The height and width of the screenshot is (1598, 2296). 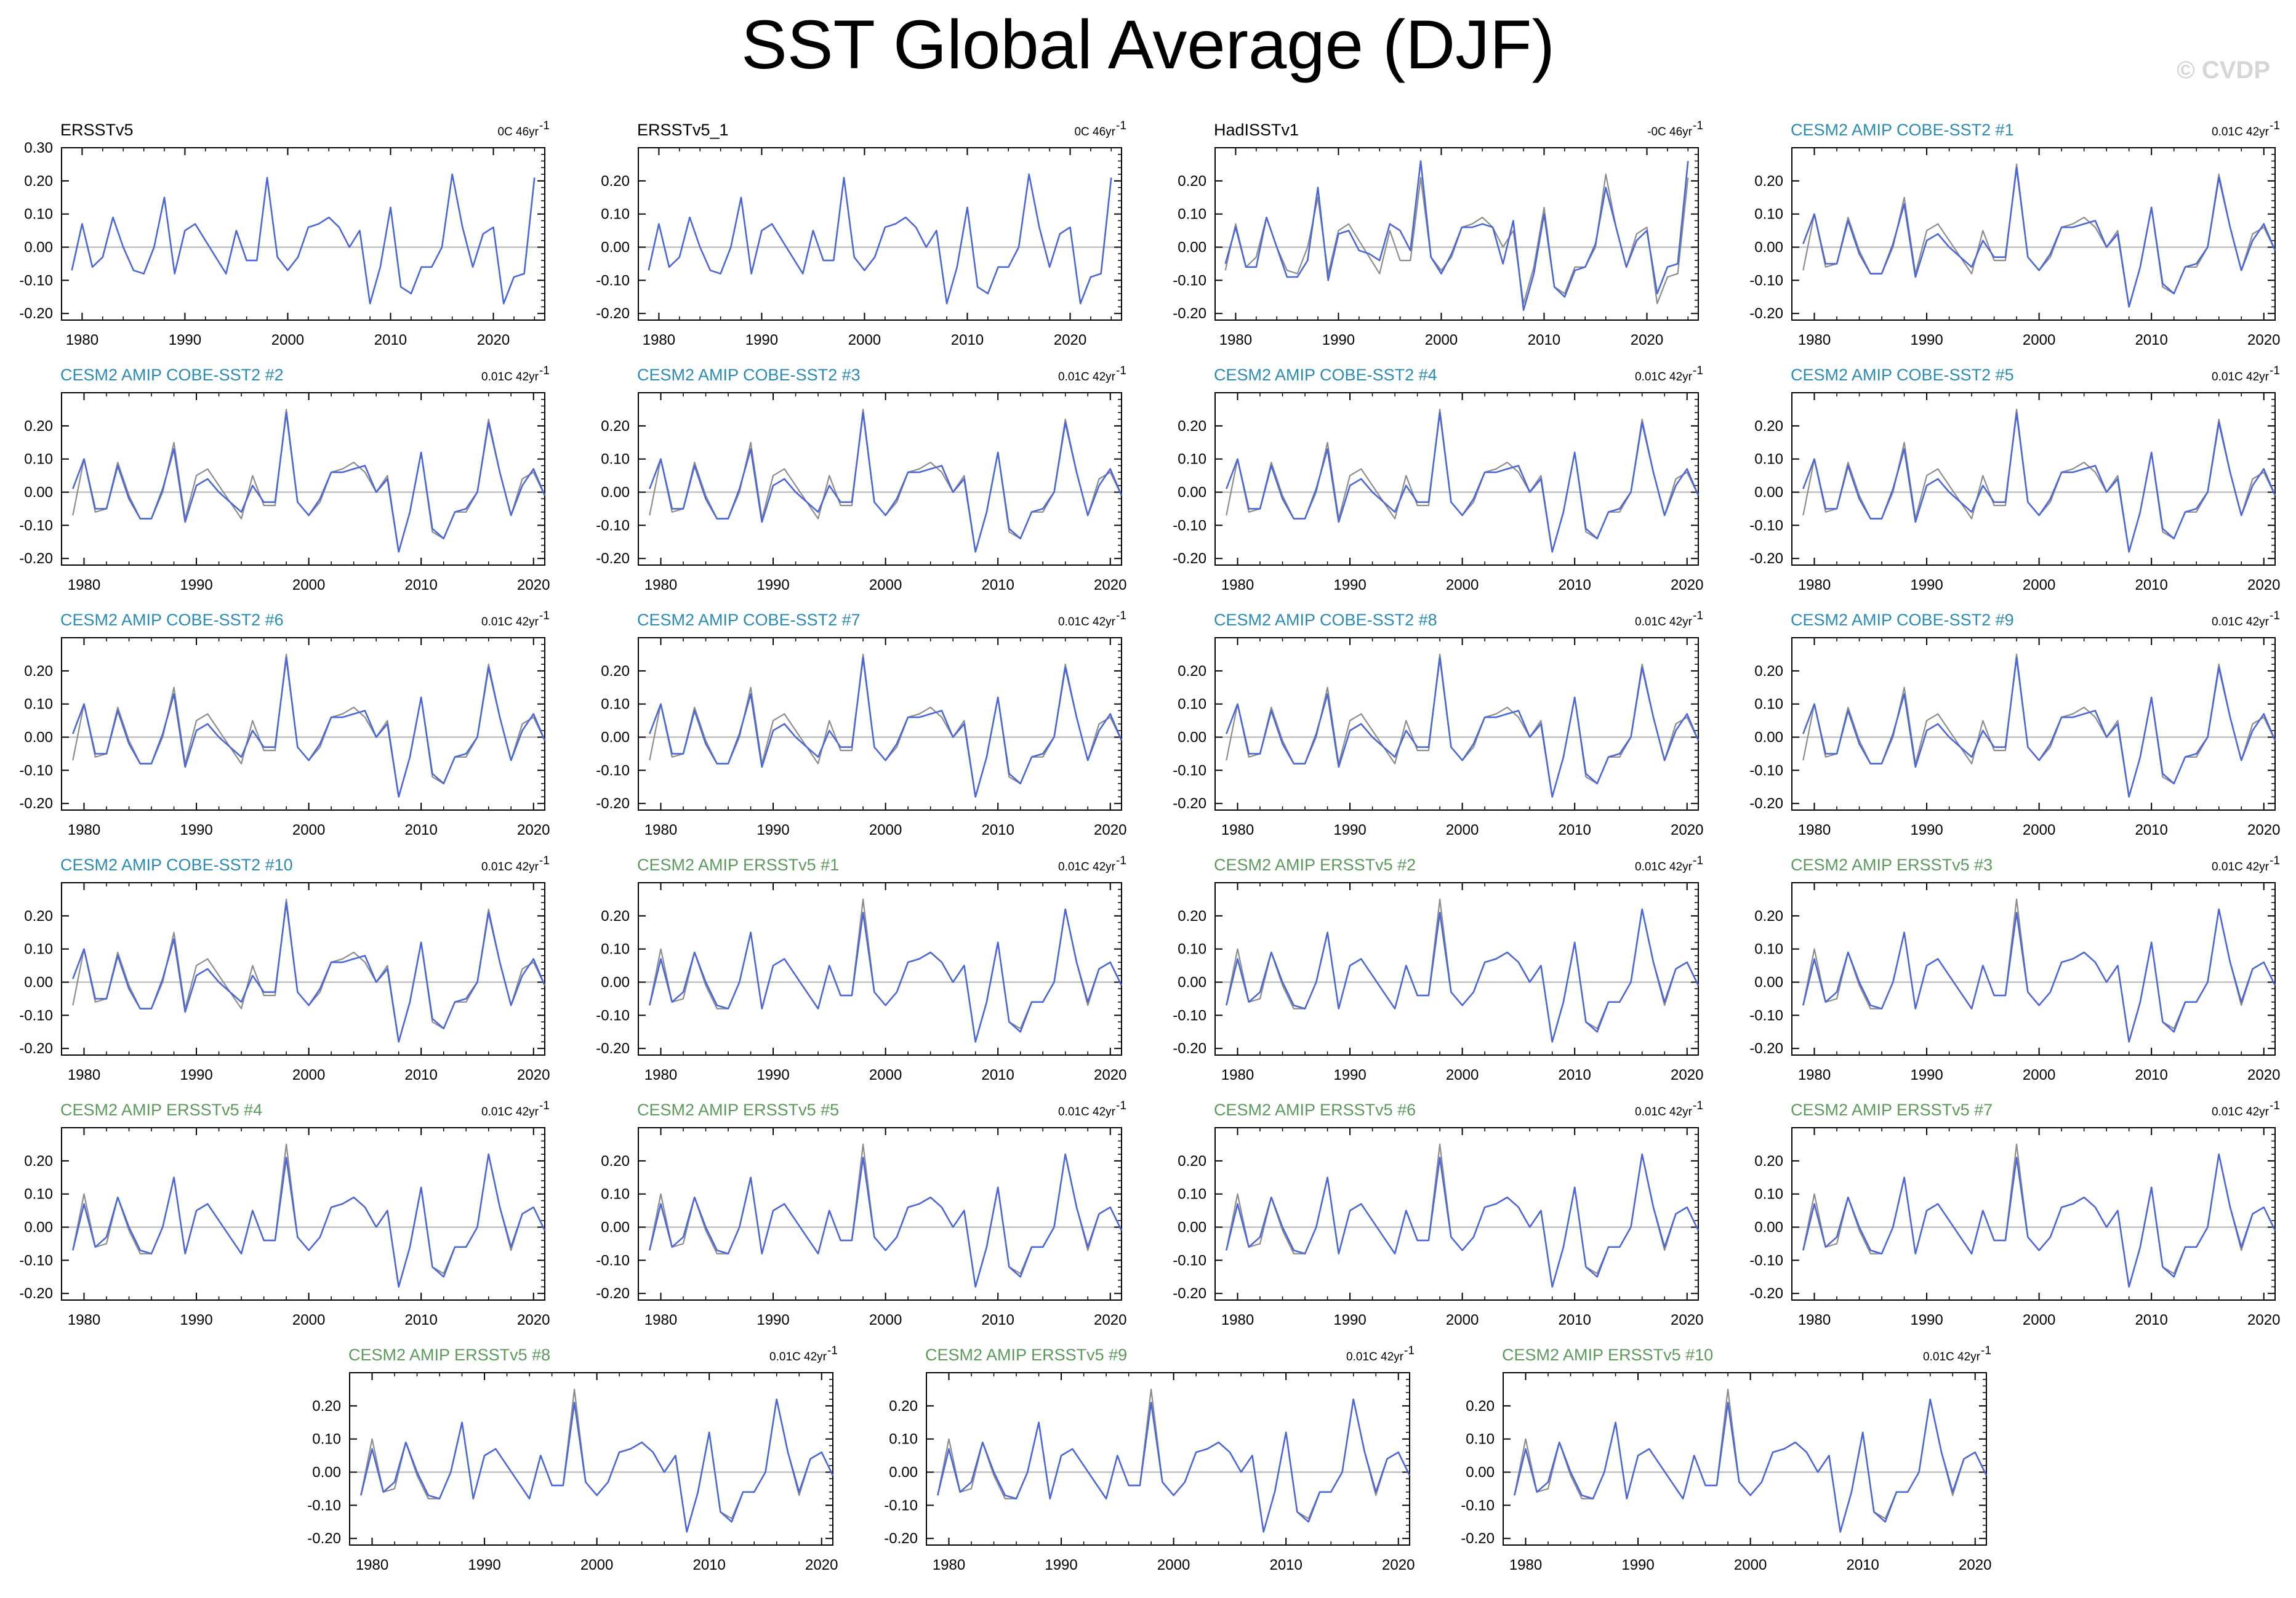 I want to click on panel-title: HadISSTv1, so click(x=1256, y=130).